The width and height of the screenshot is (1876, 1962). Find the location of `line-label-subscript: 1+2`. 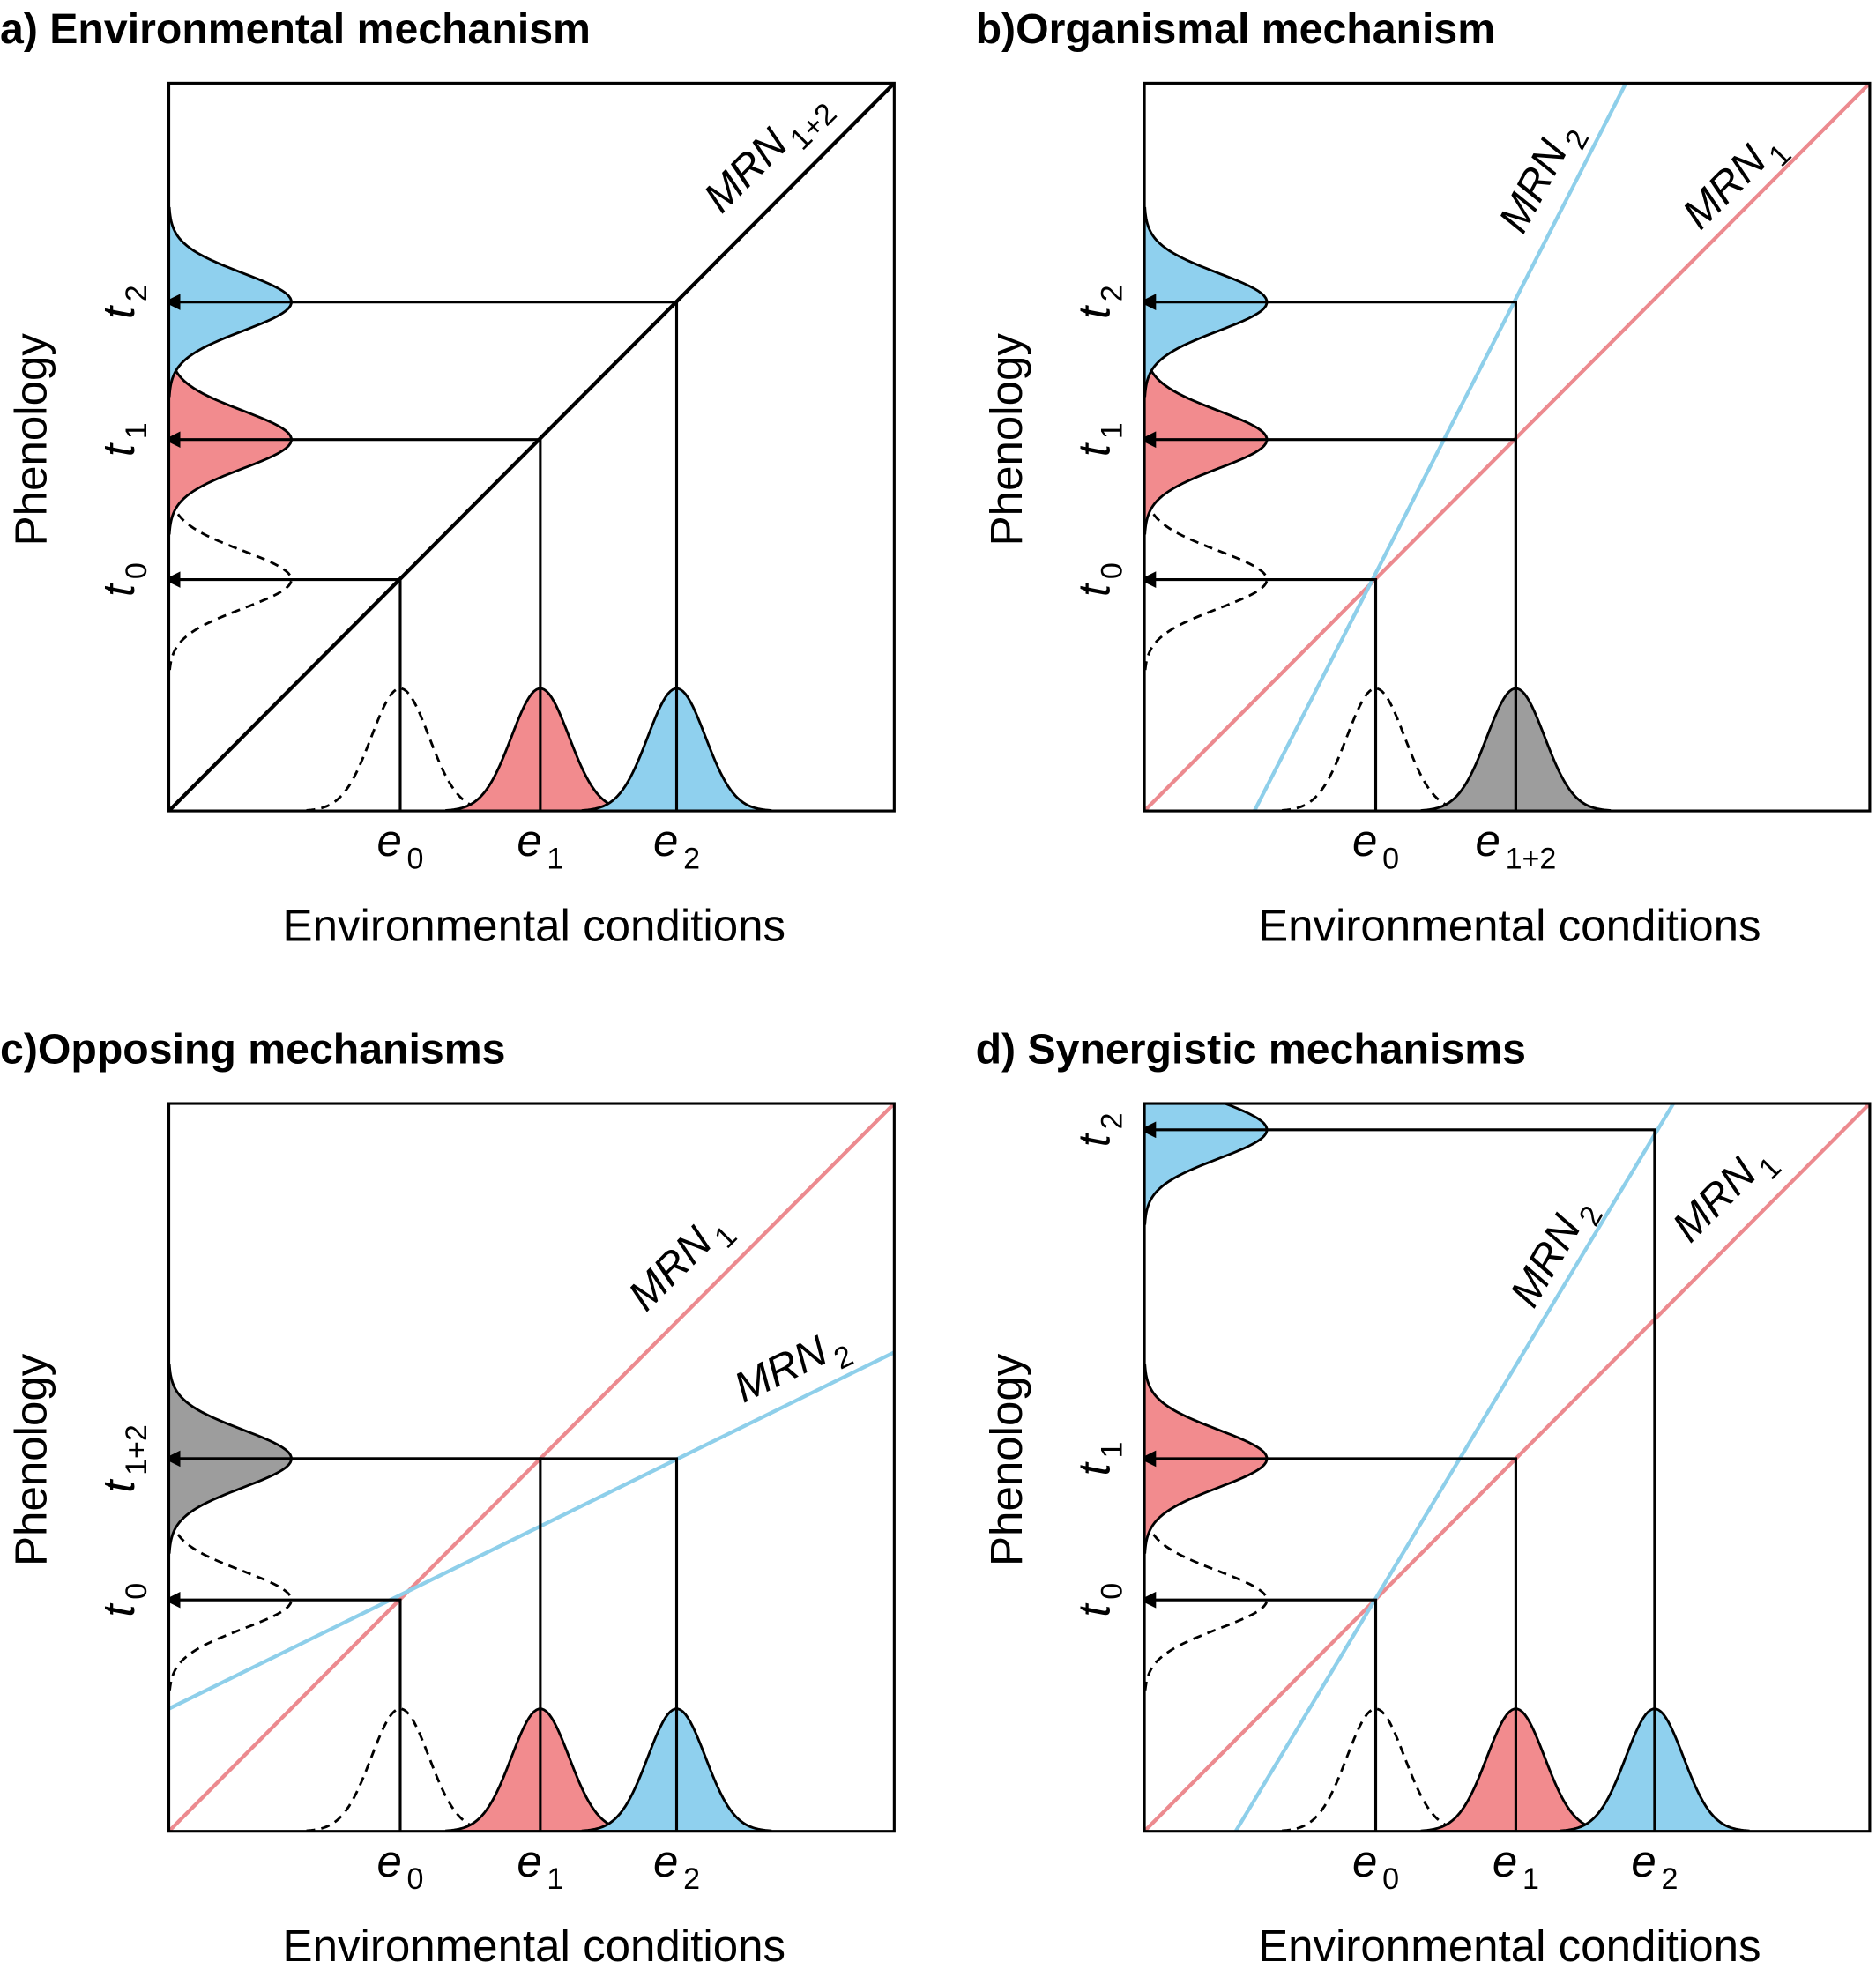

line-label-subscript: 1+2 is located at coordinates (814, 127).